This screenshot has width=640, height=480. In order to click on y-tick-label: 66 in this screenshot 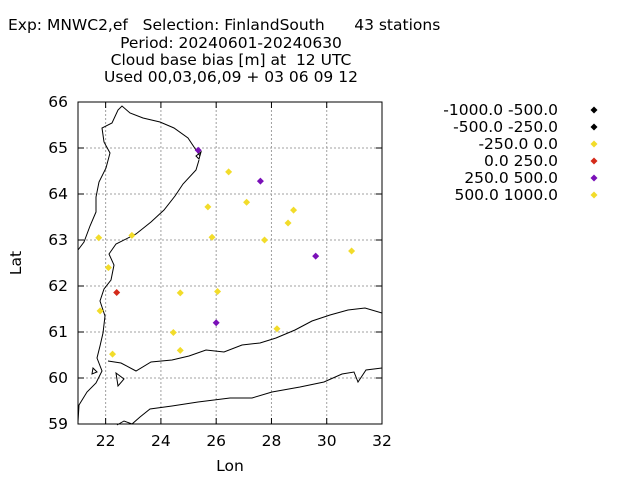, I will do `click(58, 102)`.